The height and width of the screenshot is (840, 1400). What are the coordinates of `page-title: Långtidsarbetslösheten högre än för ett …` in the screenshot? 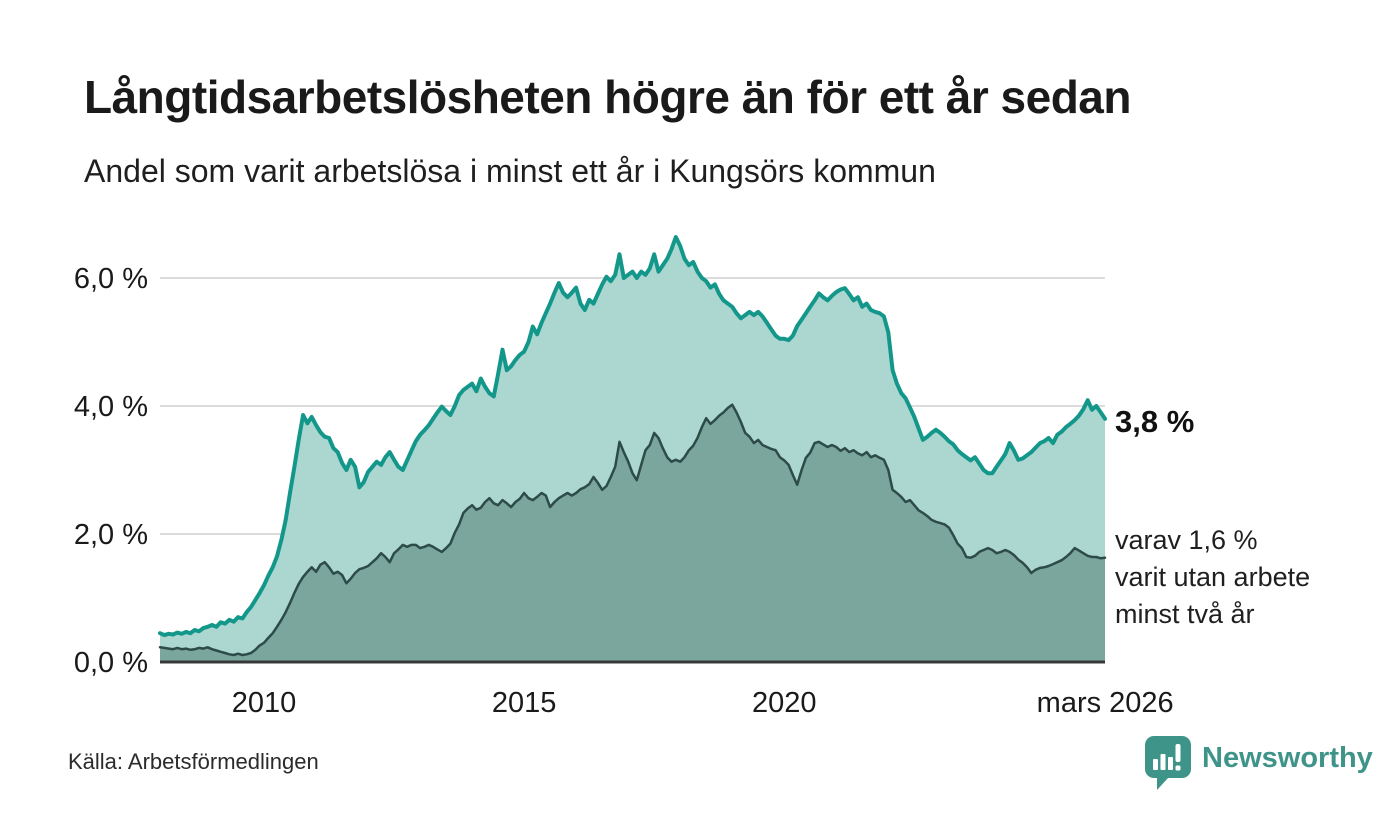 It's located at (607, 97).